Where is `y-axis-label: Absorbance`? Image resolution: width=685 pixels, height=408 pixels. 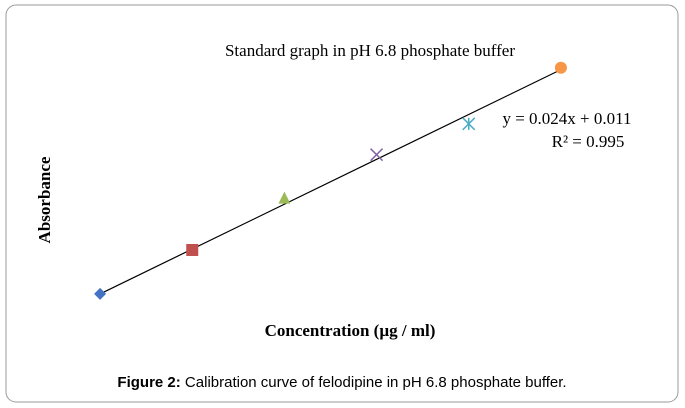
y-axis-label: Absorbance is located at coordinates (44, 199).